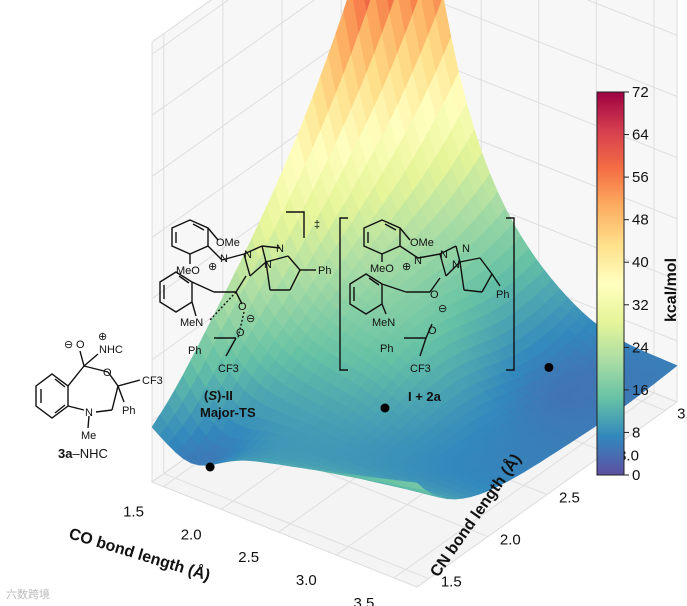 The width and height of the screenshot is (687, 606). Describe the element at coordinates (425, 396) in the screenshot. I see `point-label-i-2a: I + 2a` at that location.